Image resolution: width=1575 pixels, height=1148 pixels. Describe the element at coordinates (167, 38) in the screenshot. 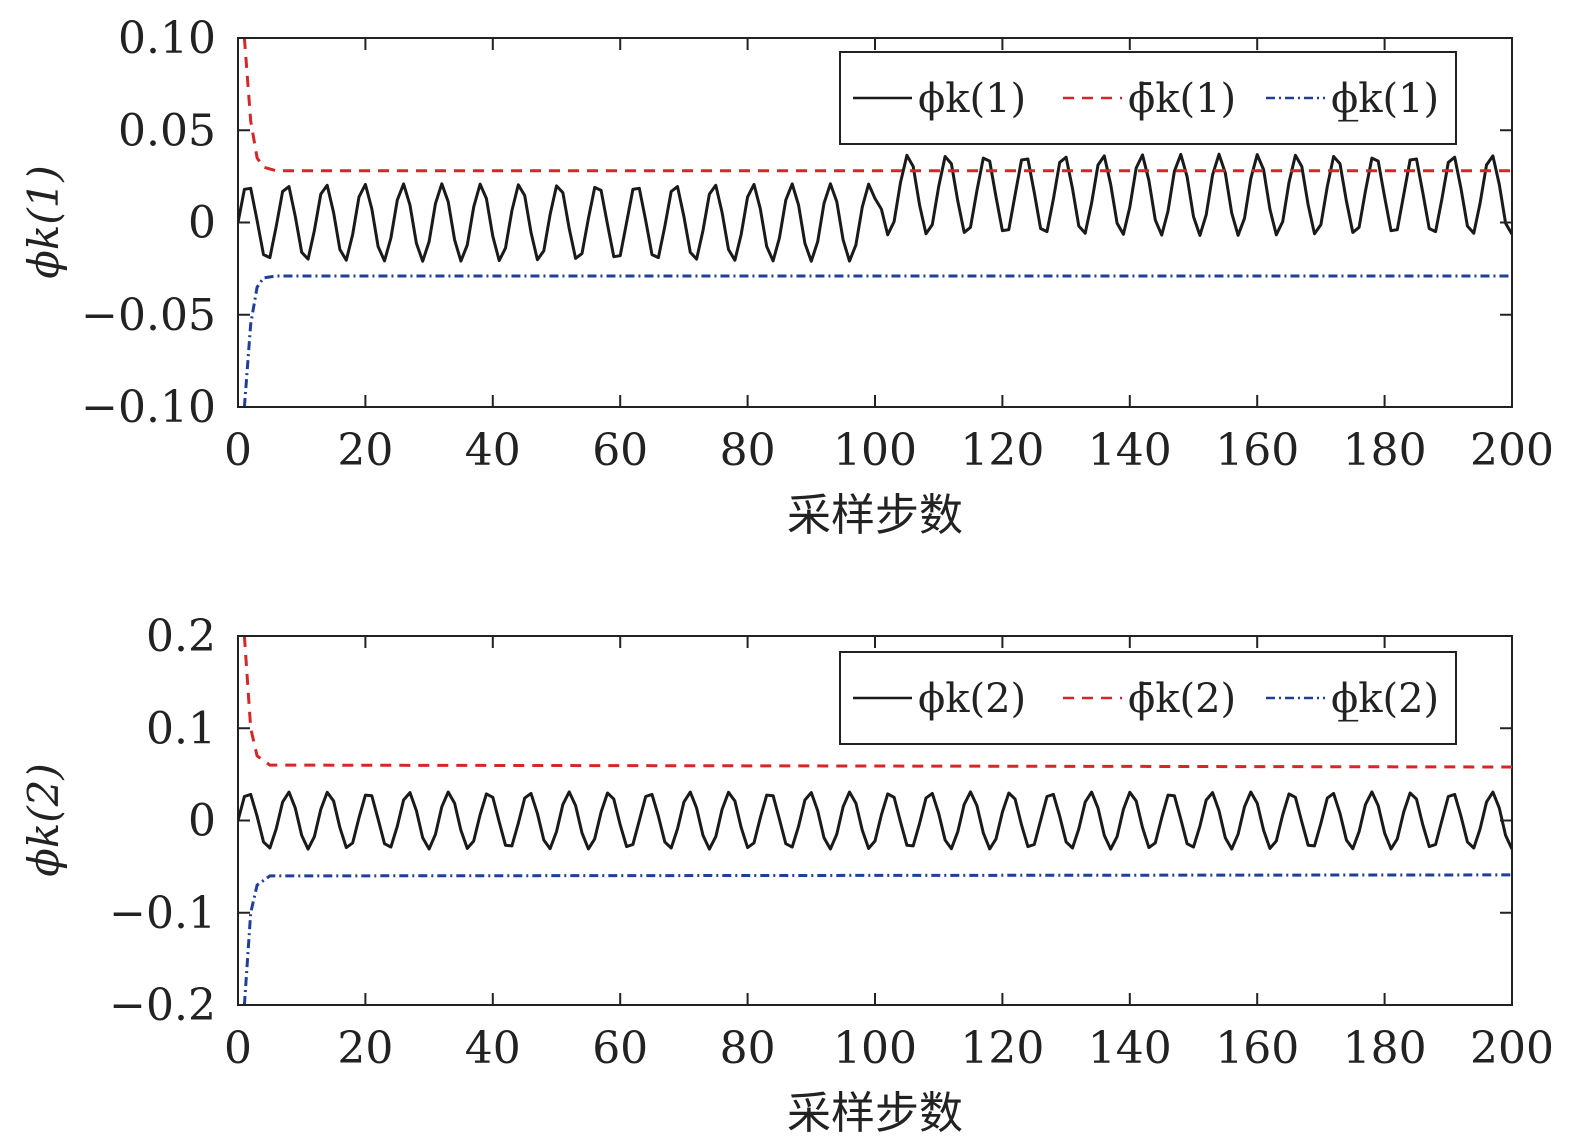

I see `y-tick-label: 0.10` at that location.